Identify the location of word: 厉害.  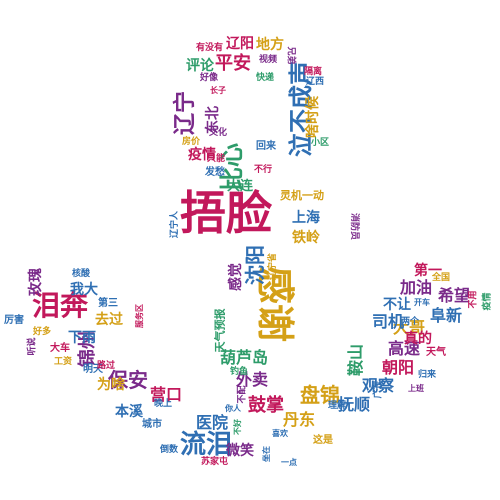
(14, 320).